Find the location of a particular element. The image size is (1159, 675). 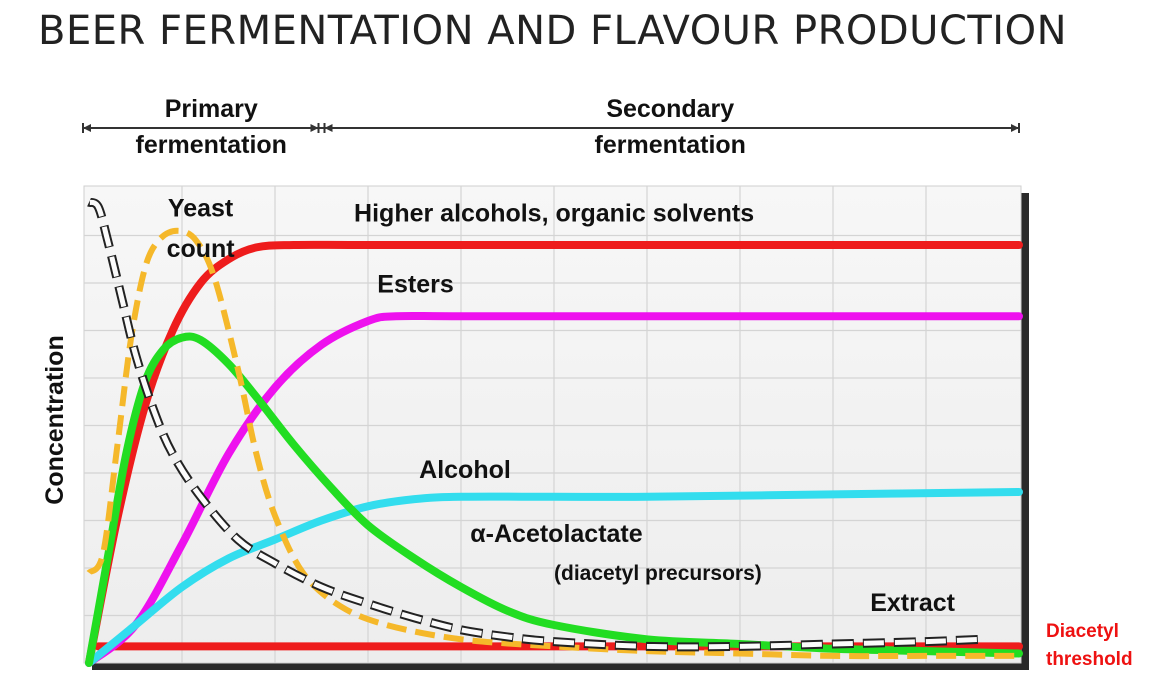

phase-label-secondary: Secondary is located at coordinates (670, 109).